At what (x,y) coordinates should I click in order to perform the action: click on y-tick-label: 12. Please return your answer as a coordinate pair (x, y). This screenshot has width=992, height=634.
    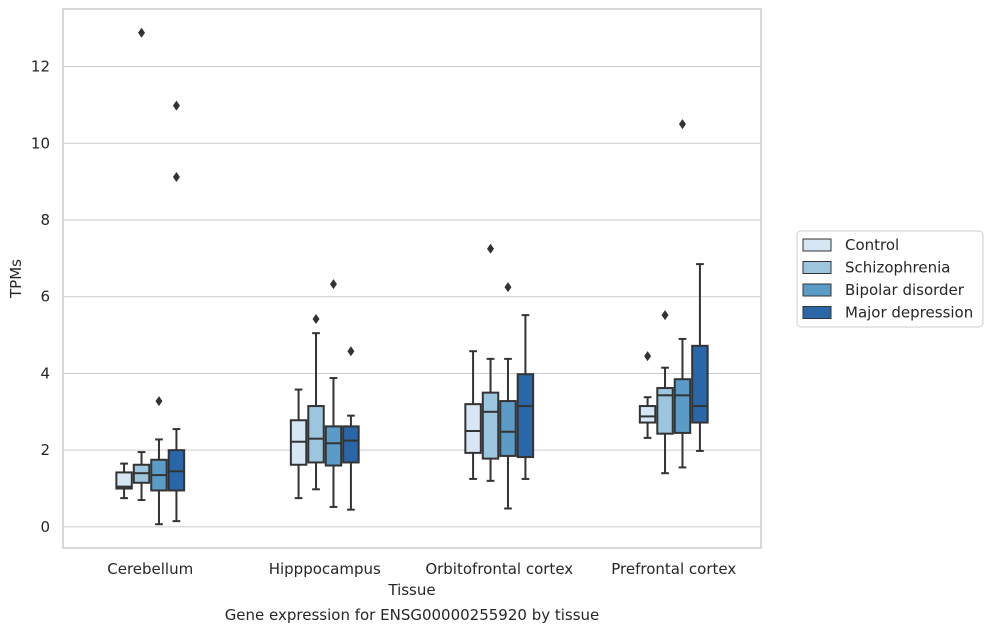
    Looking at the image, I should click on (40, 67).